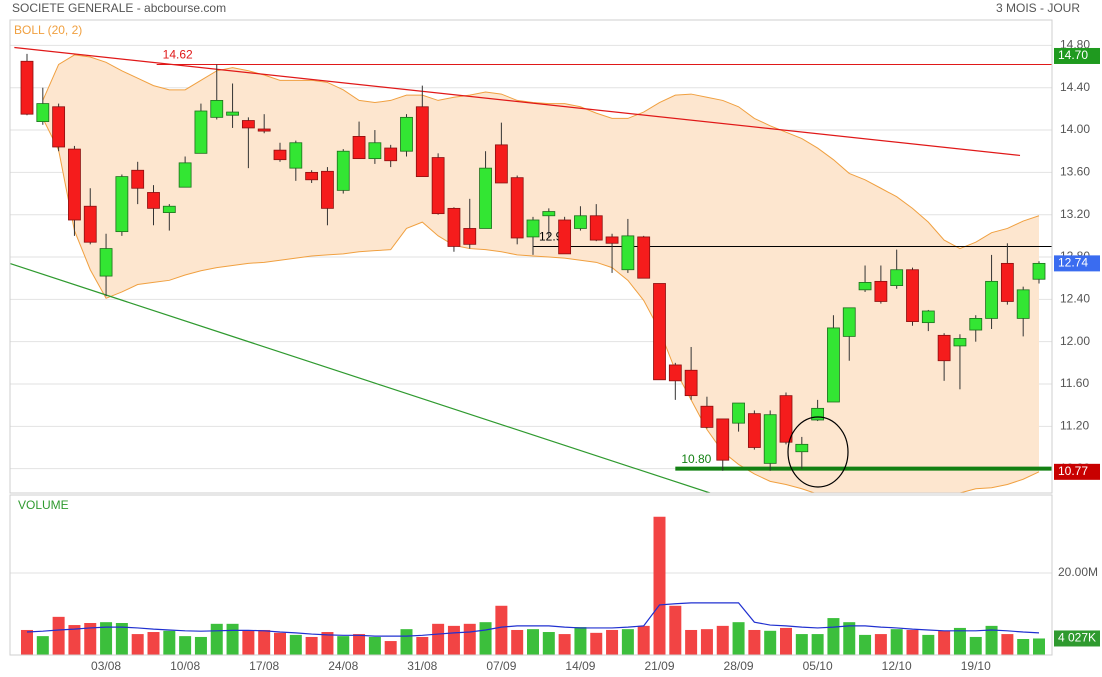 This screenshot has height=677, width=1102. What do you see at coordinates (1073, 55) in the screenshot?
I see `price-tag: 14.70` at bounding box center [1073, 55].